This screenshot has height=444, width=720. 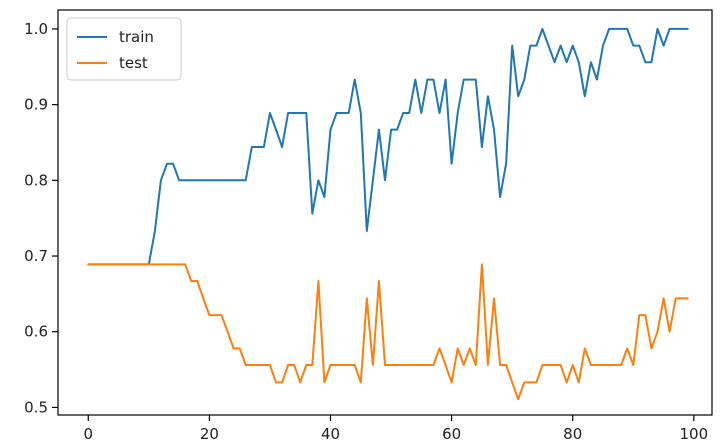 What do you see at coordinates (133, 63) in the screenshot?
I see `legend-label-test: test` at bounding box center [133, 63].